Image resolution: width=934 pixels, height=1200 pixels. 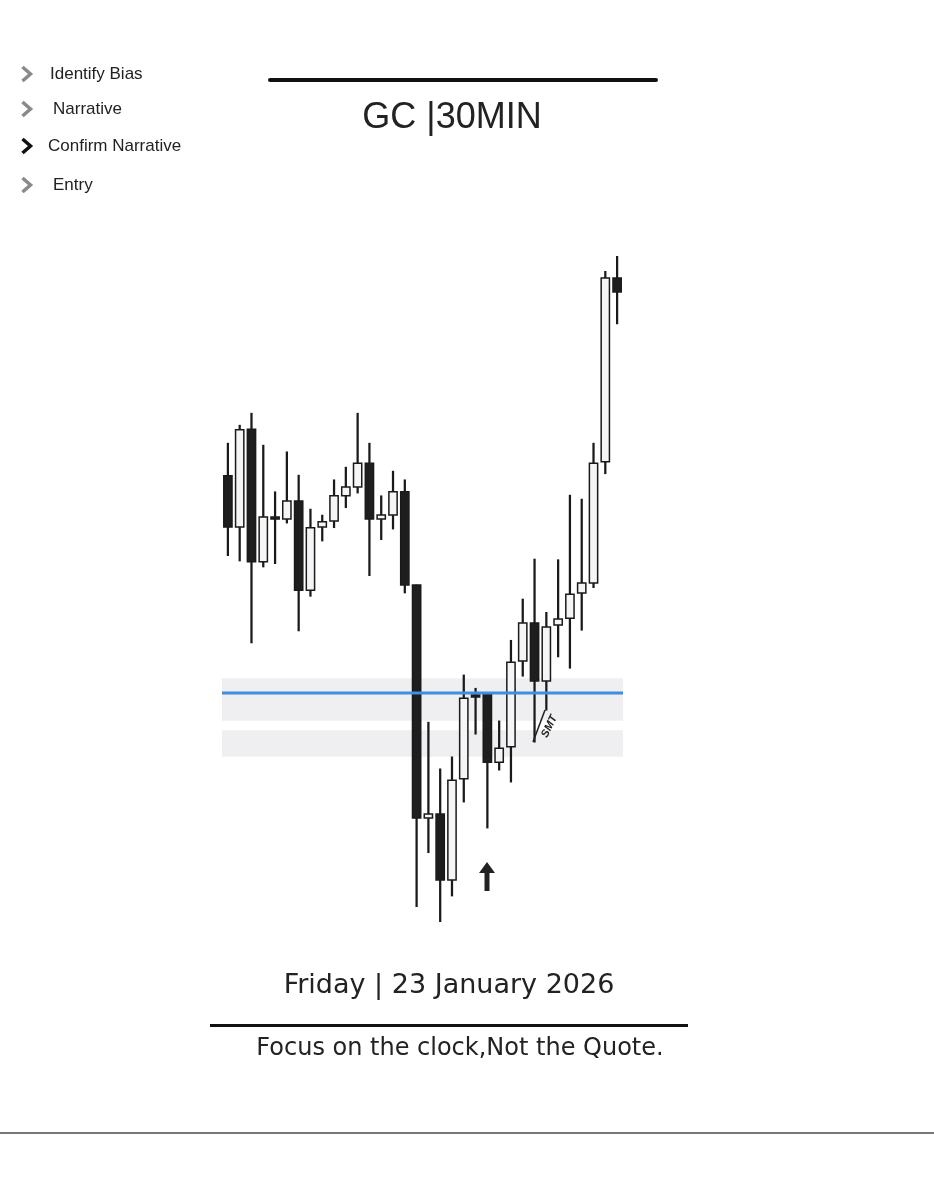 What do you see at coordinates (96, 74) in the screenshot?
I see `text: Identify Bias` at bounding box center [96, 74].